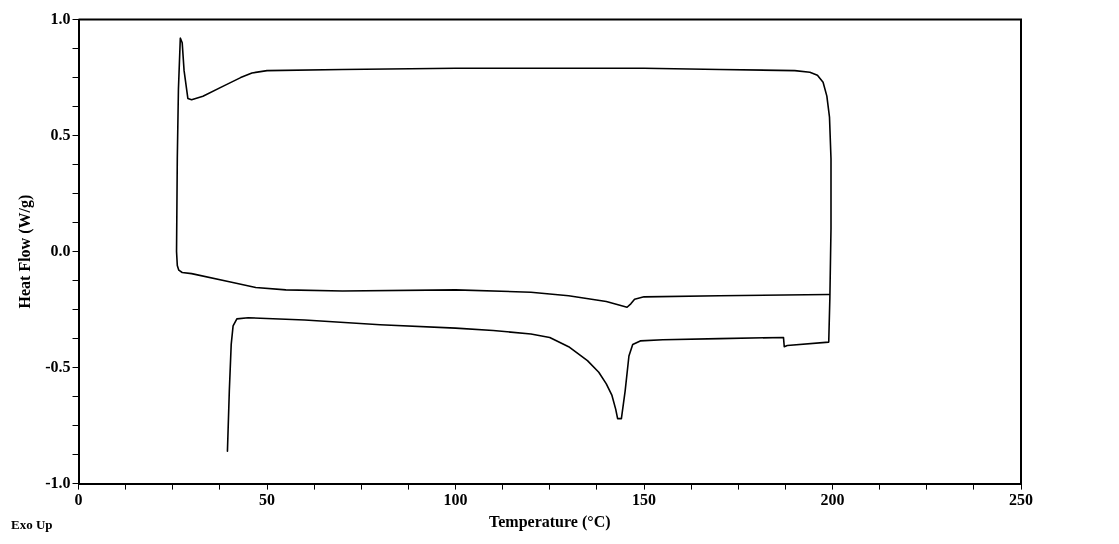 Image resolution: width=1119 pixels, height=544 pixels. What do you see at coordinates (58, 366) in the screenshot?
I see `y-tick-label: -0.5` at bounding box center [58, 366].